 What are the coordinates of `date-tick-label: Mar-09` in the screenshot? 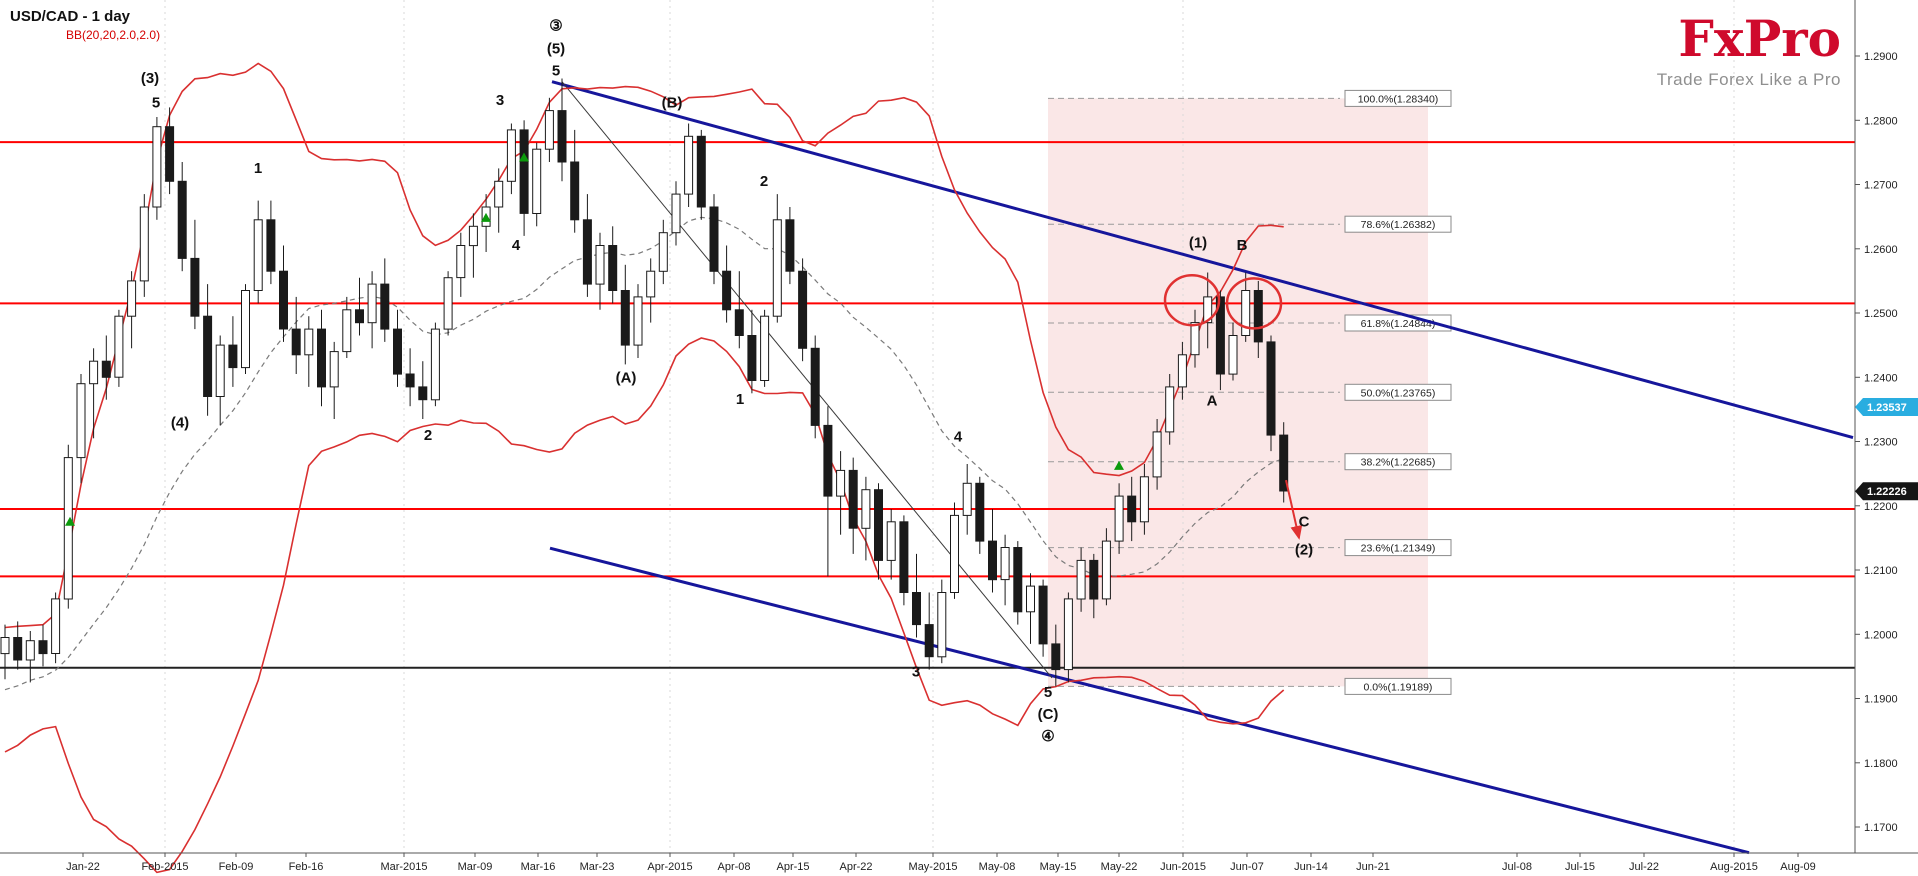 It's located at (475, 867).